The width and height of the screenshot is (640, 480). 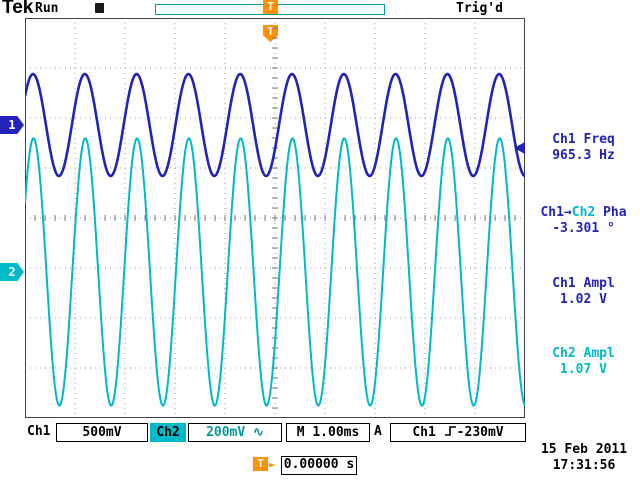 What do you see at coordinates (328, 432) in the screenshot?
I see `timebase-readout: M 1.00ms` at bounding box center [328, 432].